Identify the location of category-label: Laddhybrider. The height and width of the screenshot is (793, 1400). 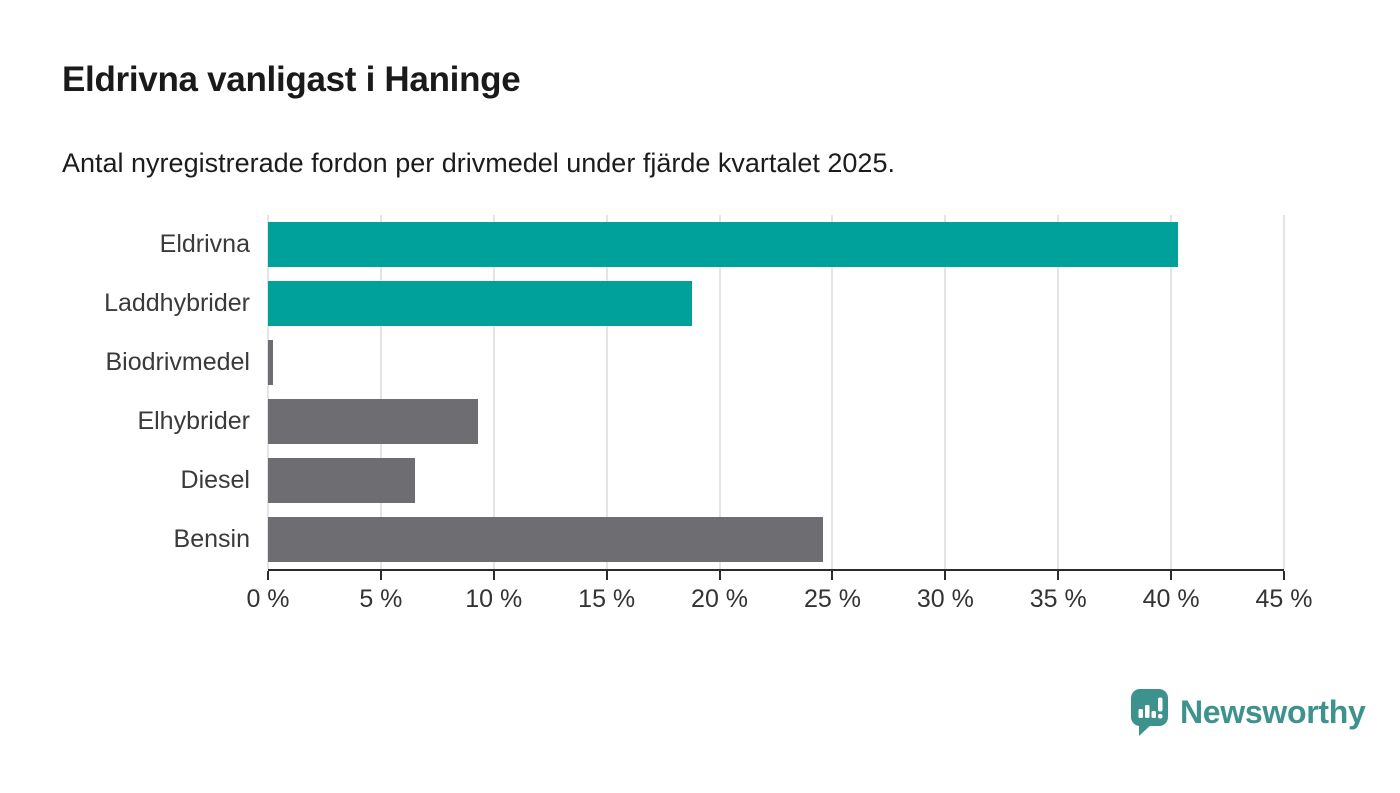
(177, 303).